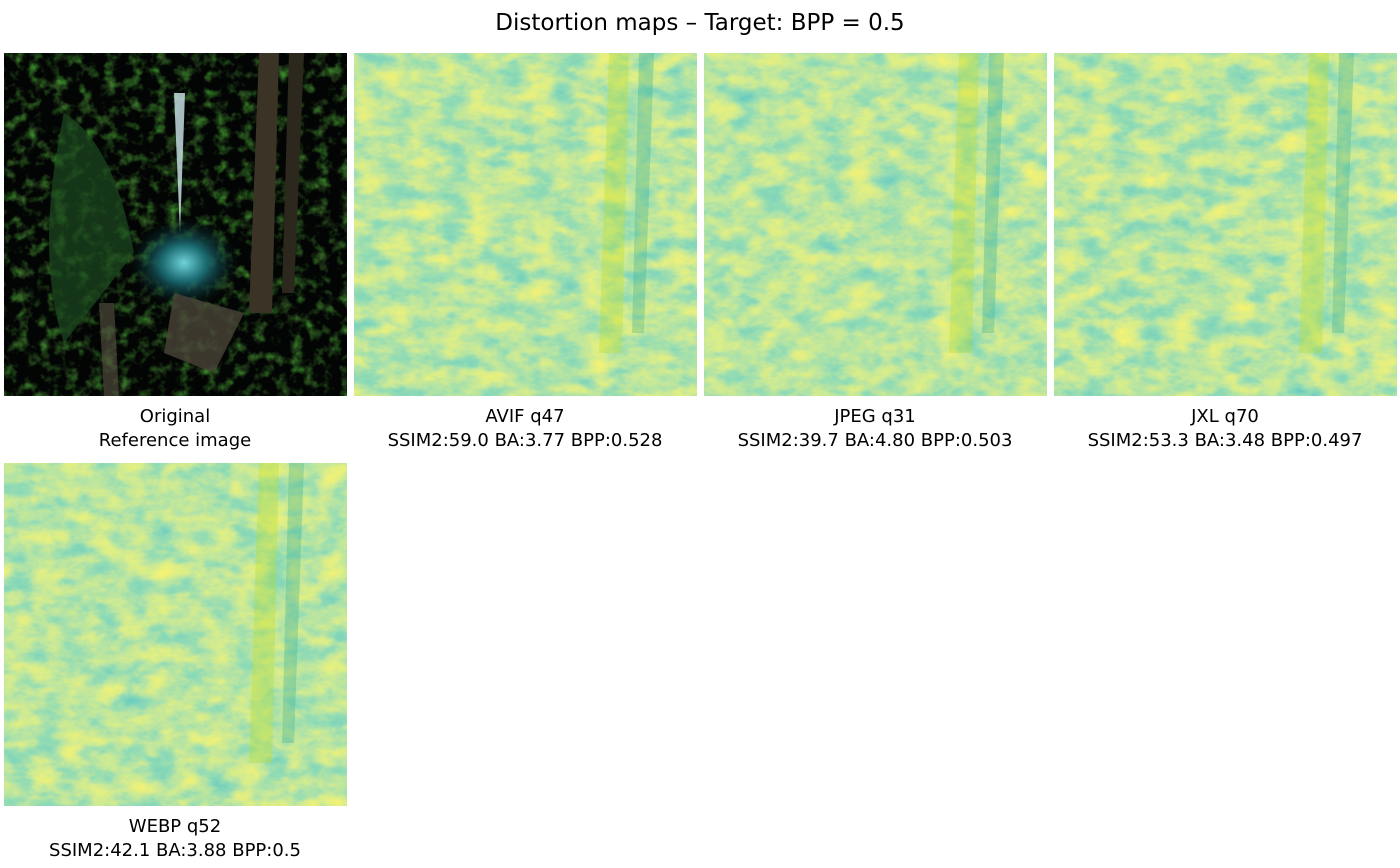 The height and width of the screenshot is (868, 1400). What do you see at coordinates (175, 416) in the screenshot?
I see `panel-title: Original` at bounding box center [175, 416].